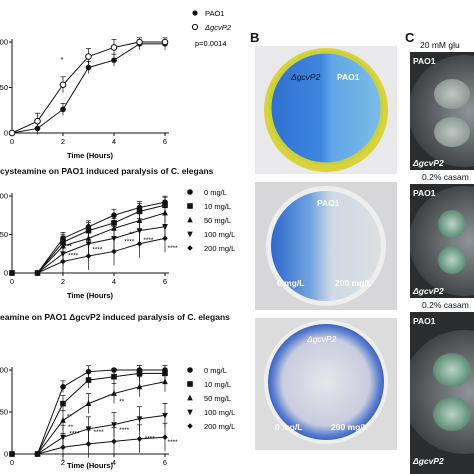 This screenshot has width=474, height=474. Describe the element at coordinates (90, 295) in the screenshot. I see `chart2-xlabel: Time (Hours)` at that location.